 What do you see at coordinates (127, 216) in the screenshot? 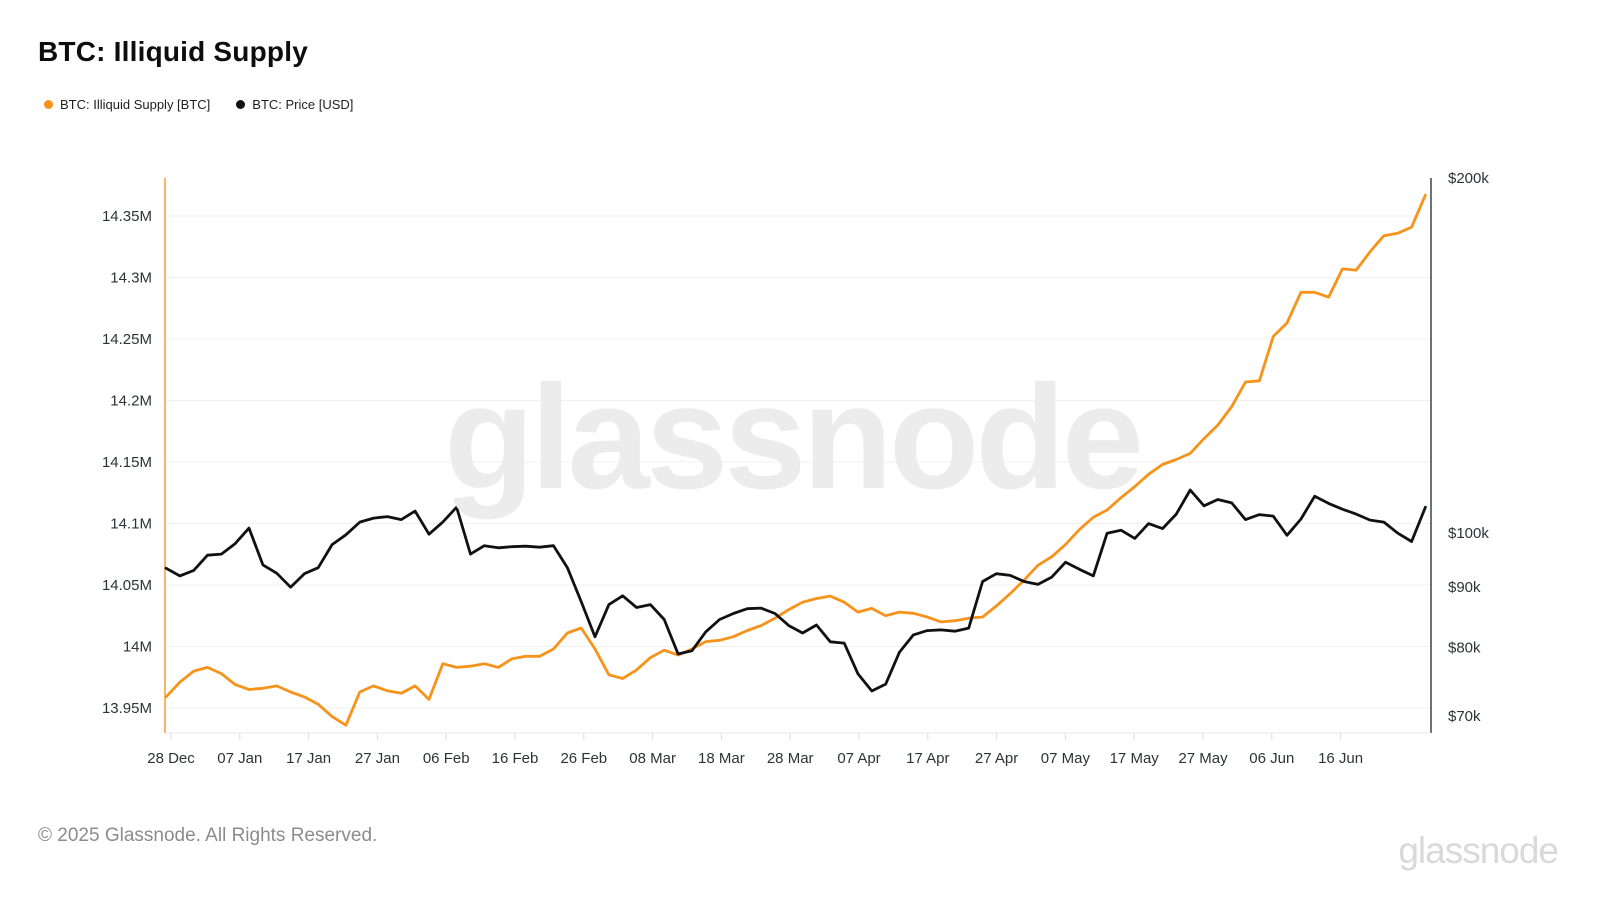
I see `left-axis-label: 14.35M` at bounding box center [127, 216].